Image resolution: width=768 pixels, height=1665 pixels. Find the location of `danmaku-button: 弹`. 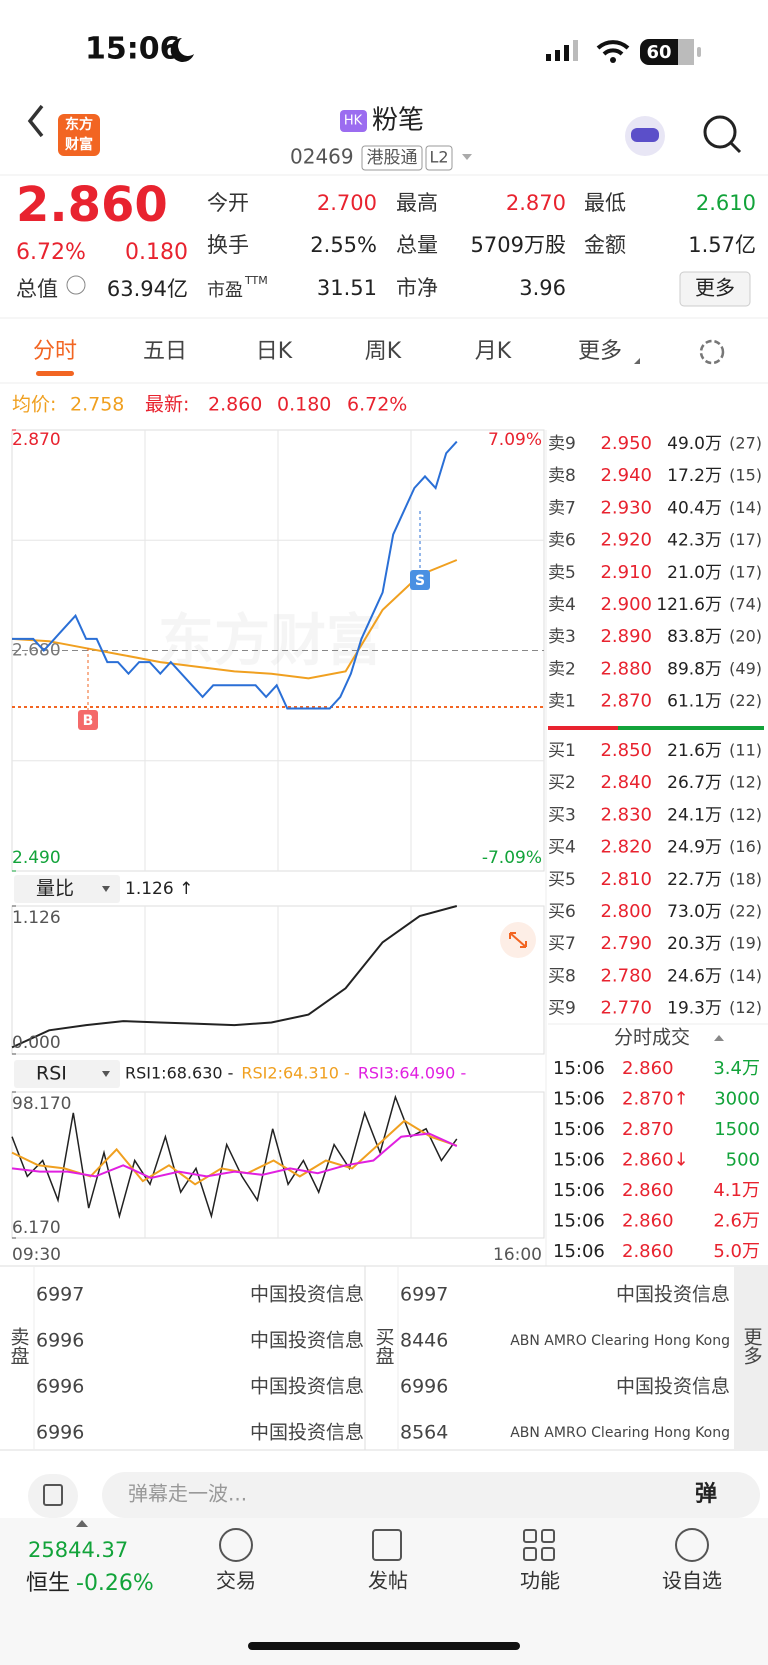

danmaku-button: 弹 is located at coordinates (706, 1494).